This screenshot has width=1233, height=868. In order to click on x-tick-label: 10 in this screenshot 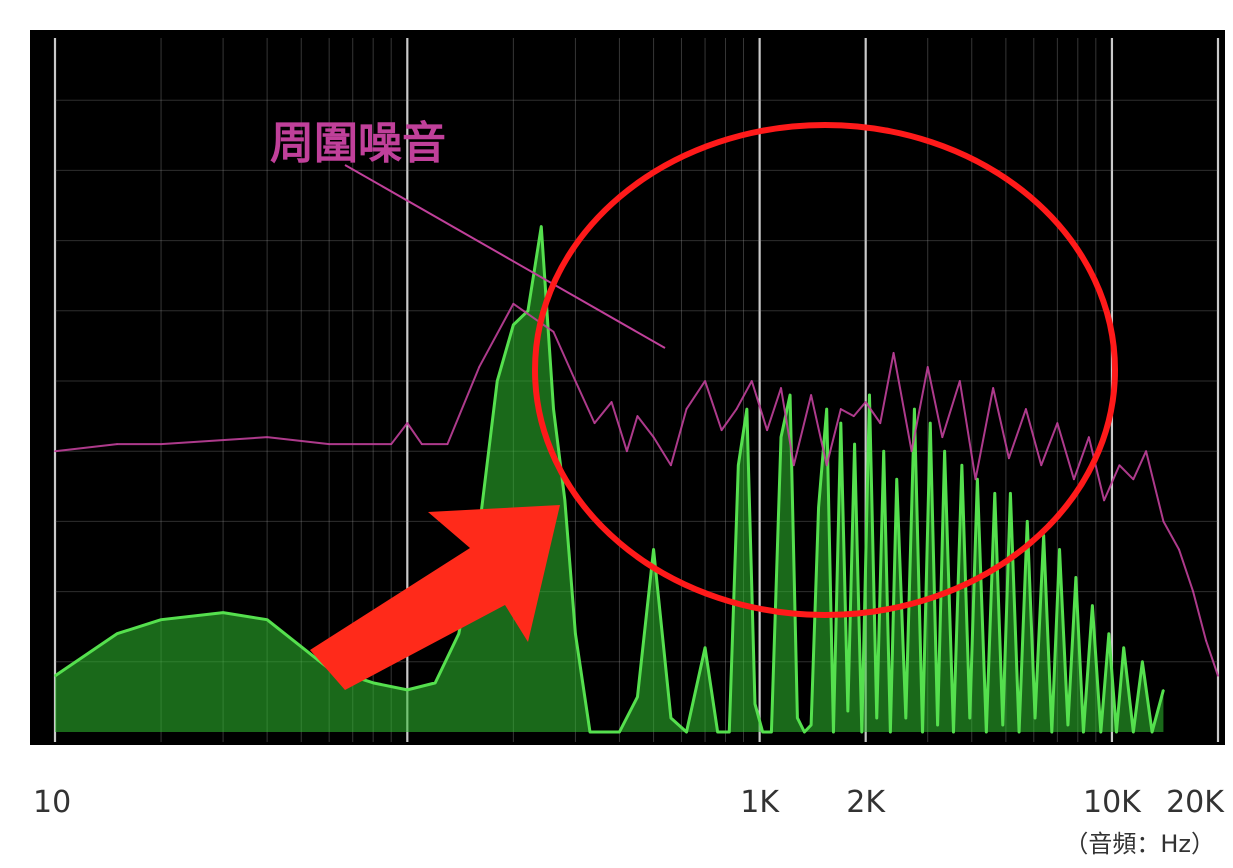, I will do `click(52, 802)`.